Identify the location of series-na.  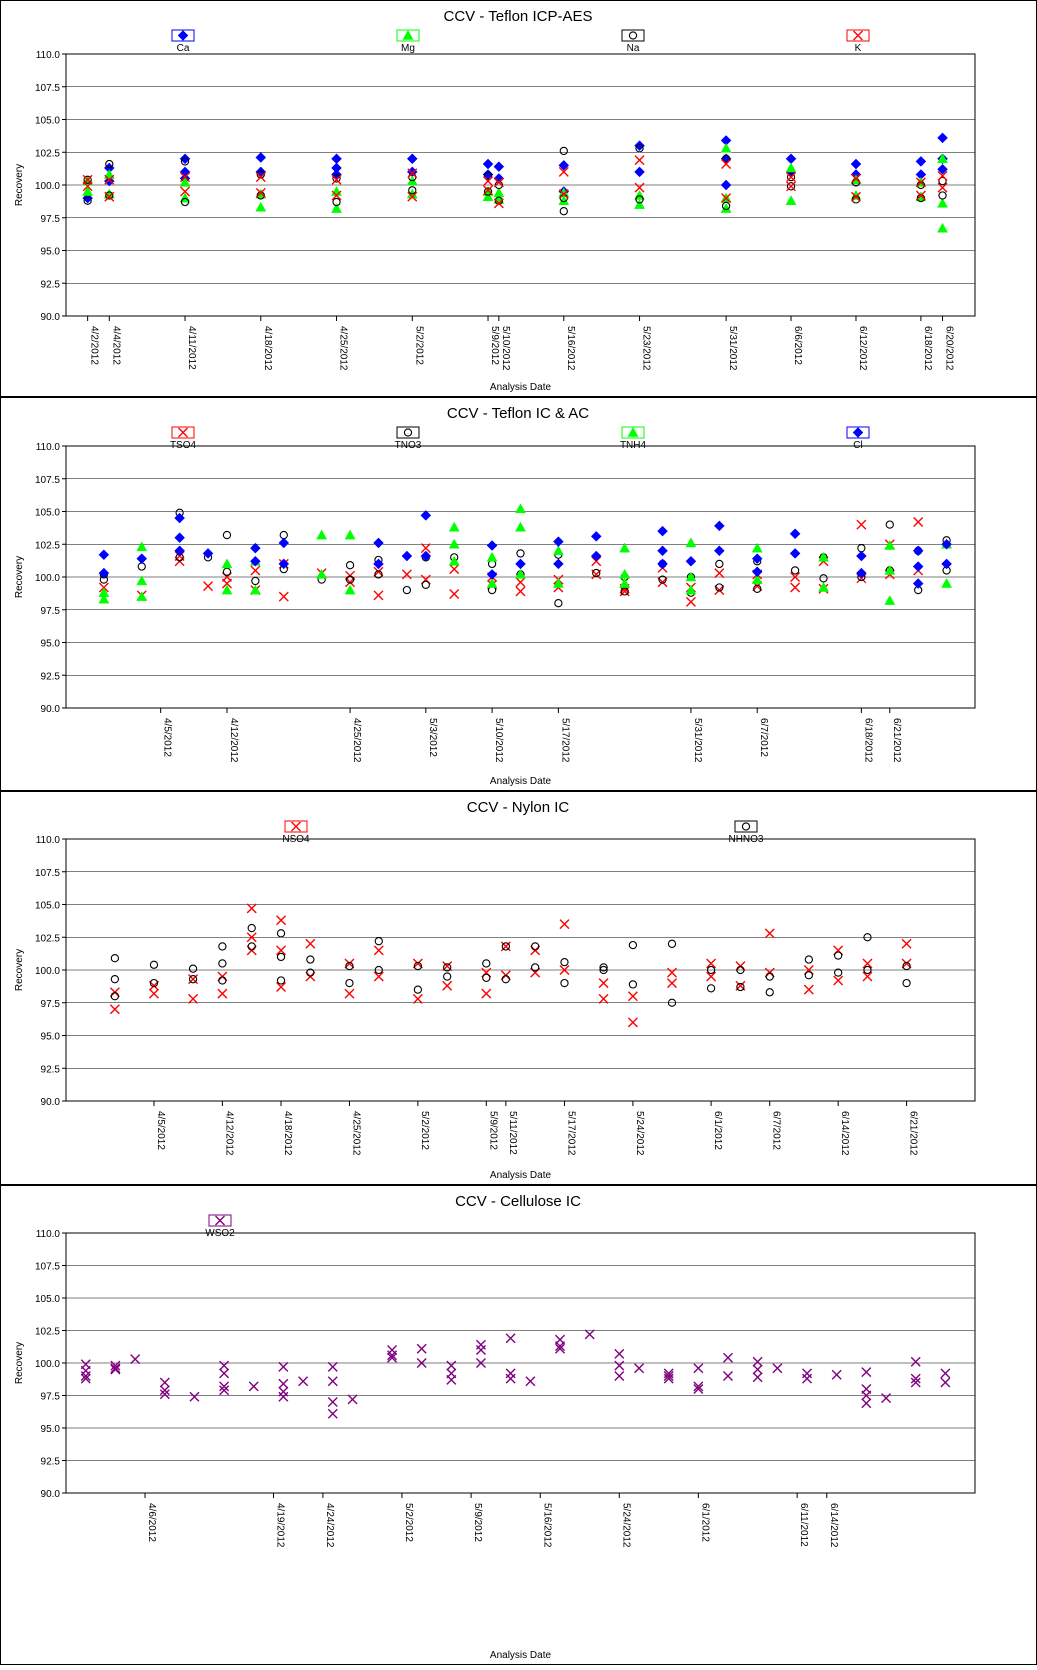
(515, 180).